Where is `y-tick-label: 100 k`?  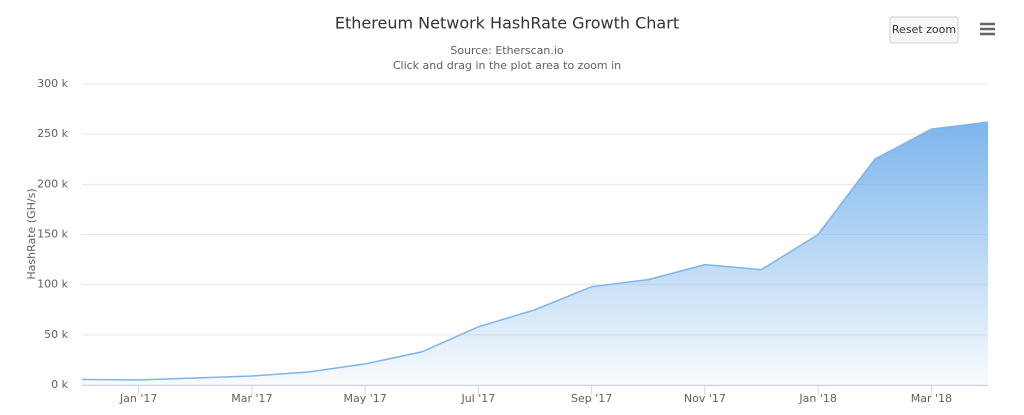
y-tick-label: 100 k is located at coordinates (52, 284).